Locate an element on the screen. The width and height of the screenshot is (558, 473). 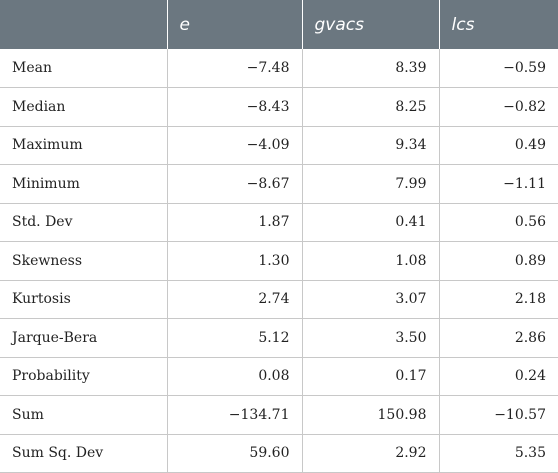
cell-e: 2.74 is located at coordinates (235, 299).